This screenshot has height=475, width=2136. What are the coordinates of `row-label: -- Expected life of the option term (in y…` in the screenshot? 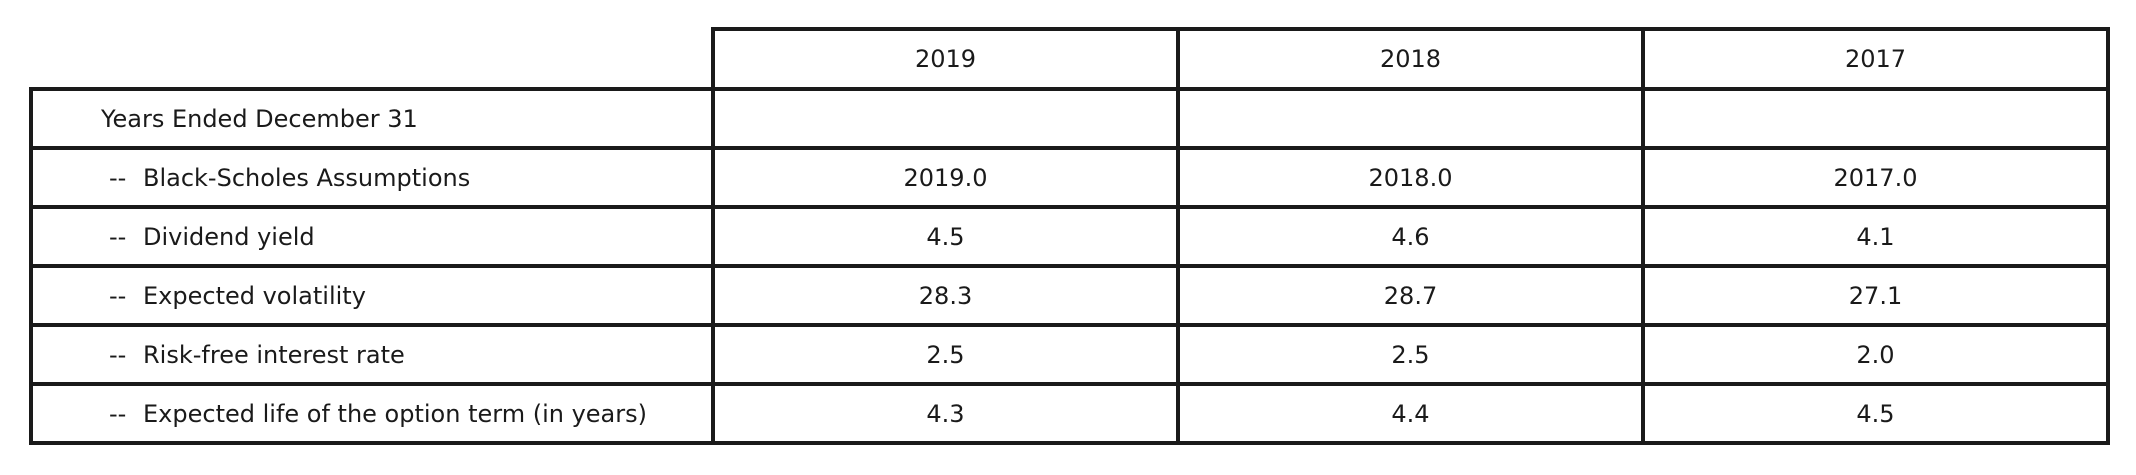 It's located at (372, 413).